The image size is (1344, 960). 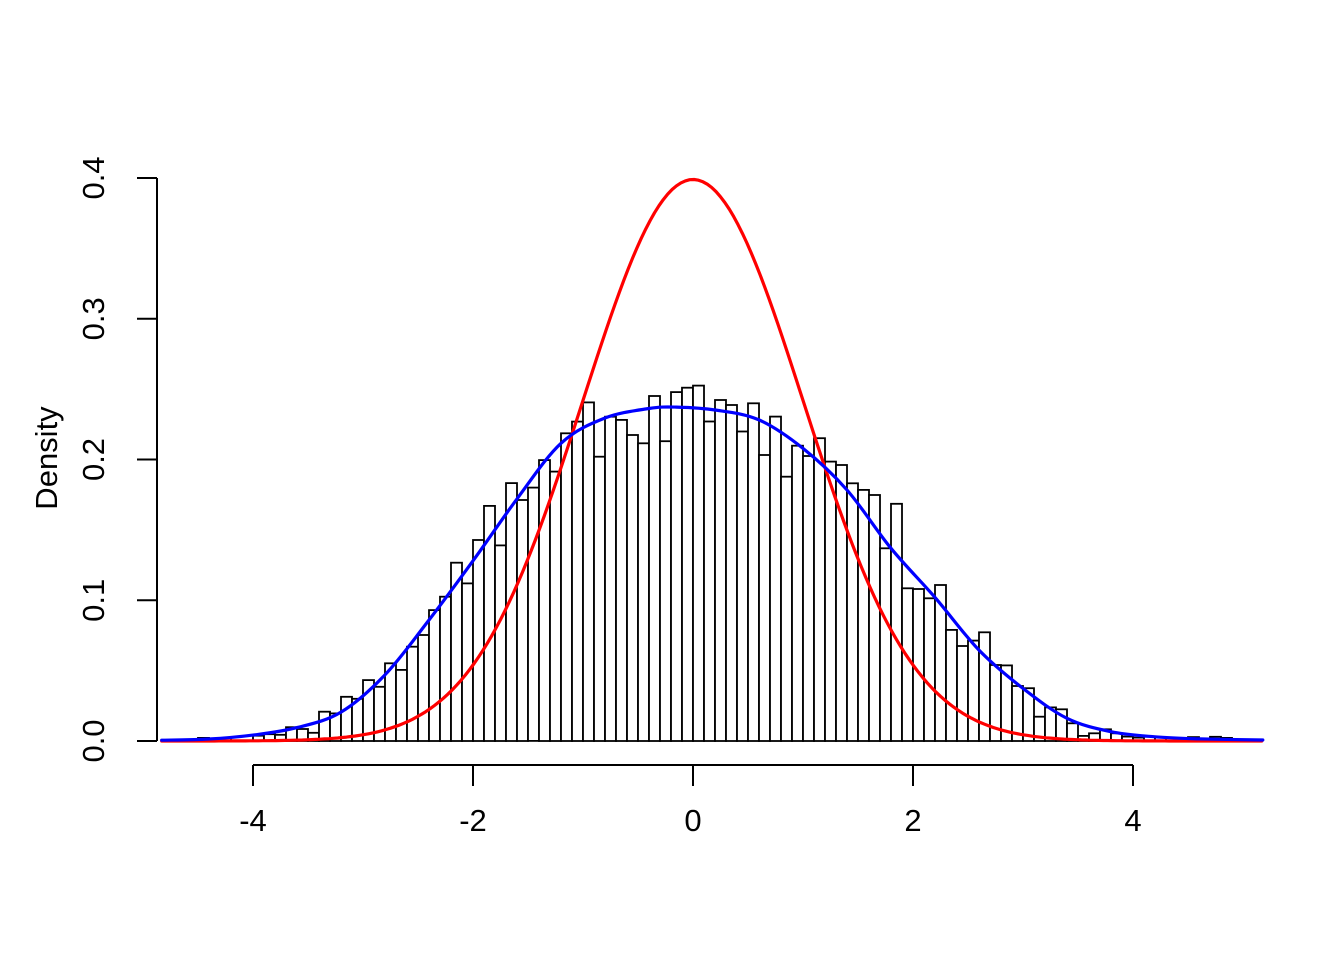 I want to click on x-tick-label-1: -2, so click(x=473, y=820).